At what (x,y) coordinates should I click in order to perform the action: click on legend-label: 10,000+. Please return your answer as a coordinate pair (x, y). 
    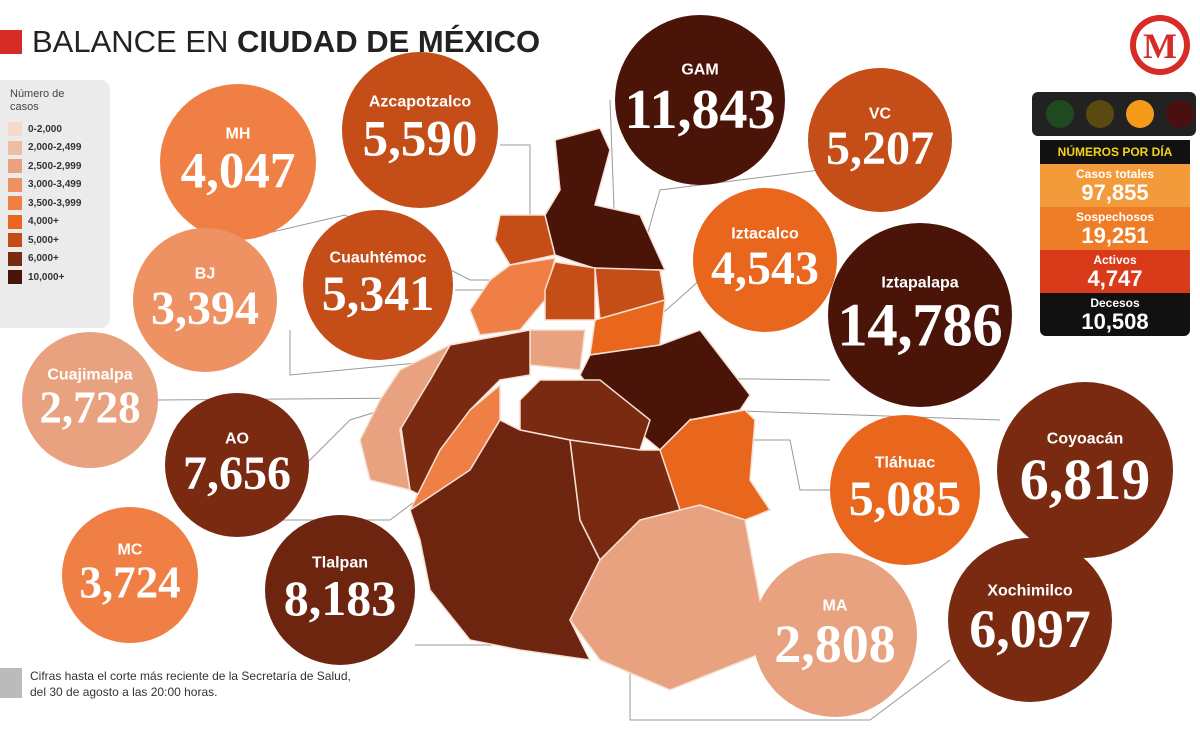
    Looking at the image, I should click on (46, 277).